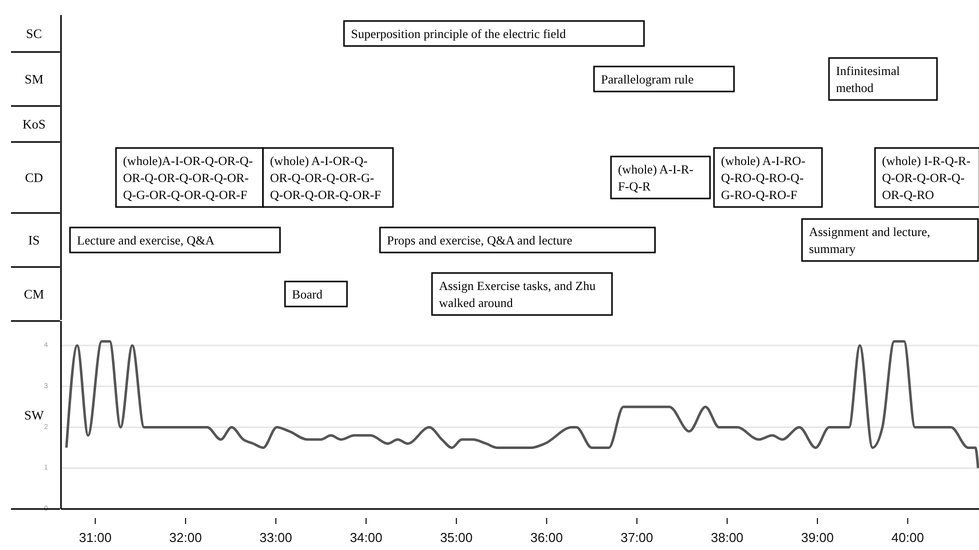  I want to click on text: Assign Exercise tasks, and Zhu walked around, so click(517, 294).